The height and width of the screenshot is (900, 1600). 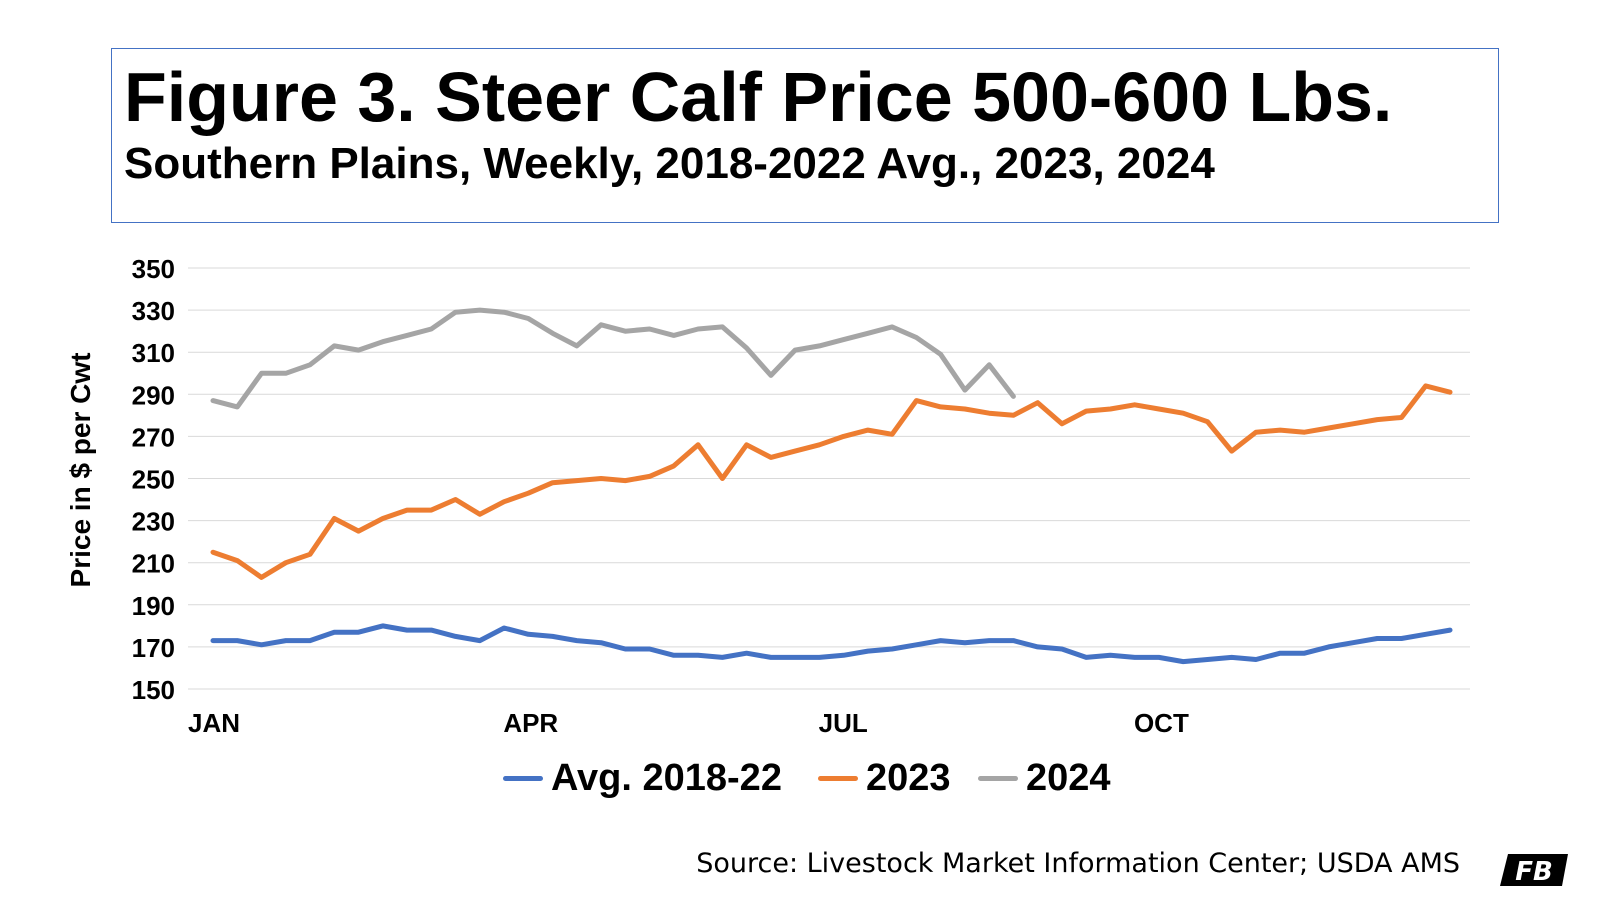 What do you see at coordinates (153, 690) in the screenshot?
I see `y-tick-label: 150` at bounding box center [153, 690].